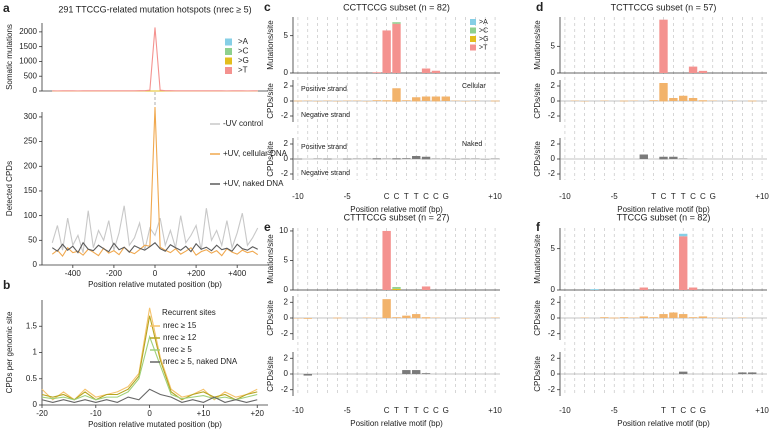  What do you see at coordinates (42, 413) in the screenshot?
I see `x-tick-label: -20` at bounding box center [42, 413].